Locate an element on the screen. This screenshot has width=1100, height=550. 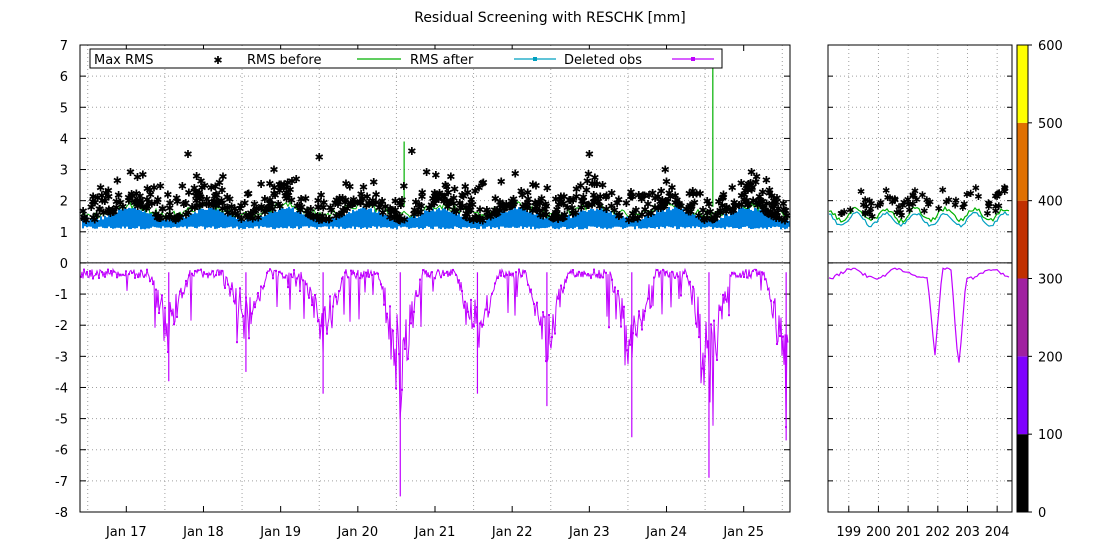
colorbar-tick-label: 0 is located at coordinates (1042, 513).